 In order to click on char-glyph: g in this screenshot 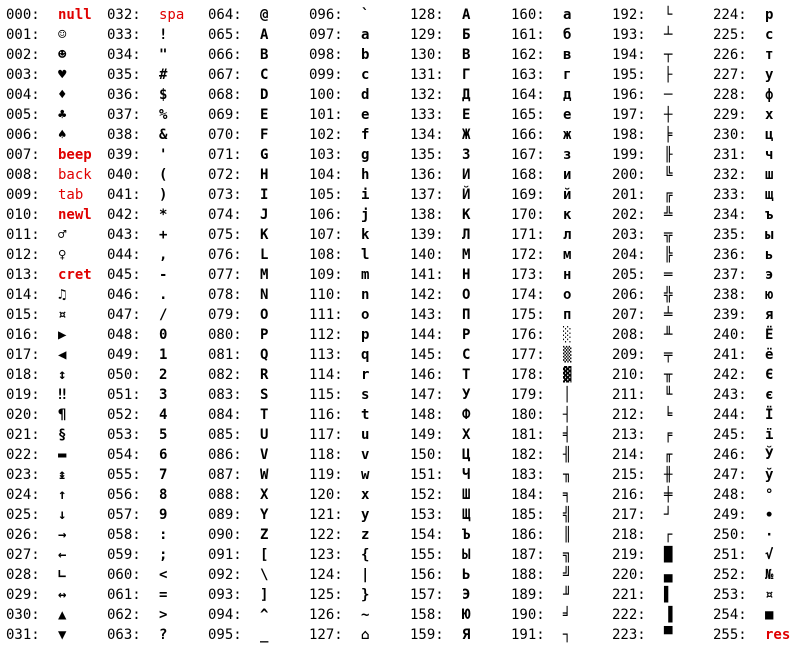, I will do `click(365, 155)`.